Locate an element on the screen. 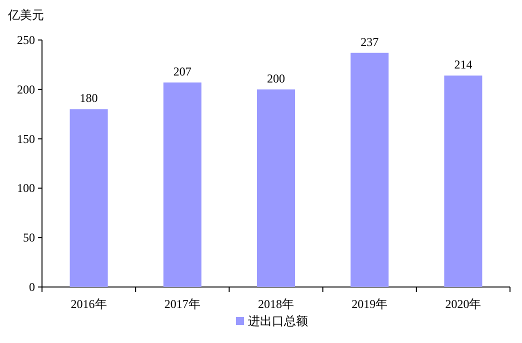  data-label: 214 is located at coordinates (463, 65).